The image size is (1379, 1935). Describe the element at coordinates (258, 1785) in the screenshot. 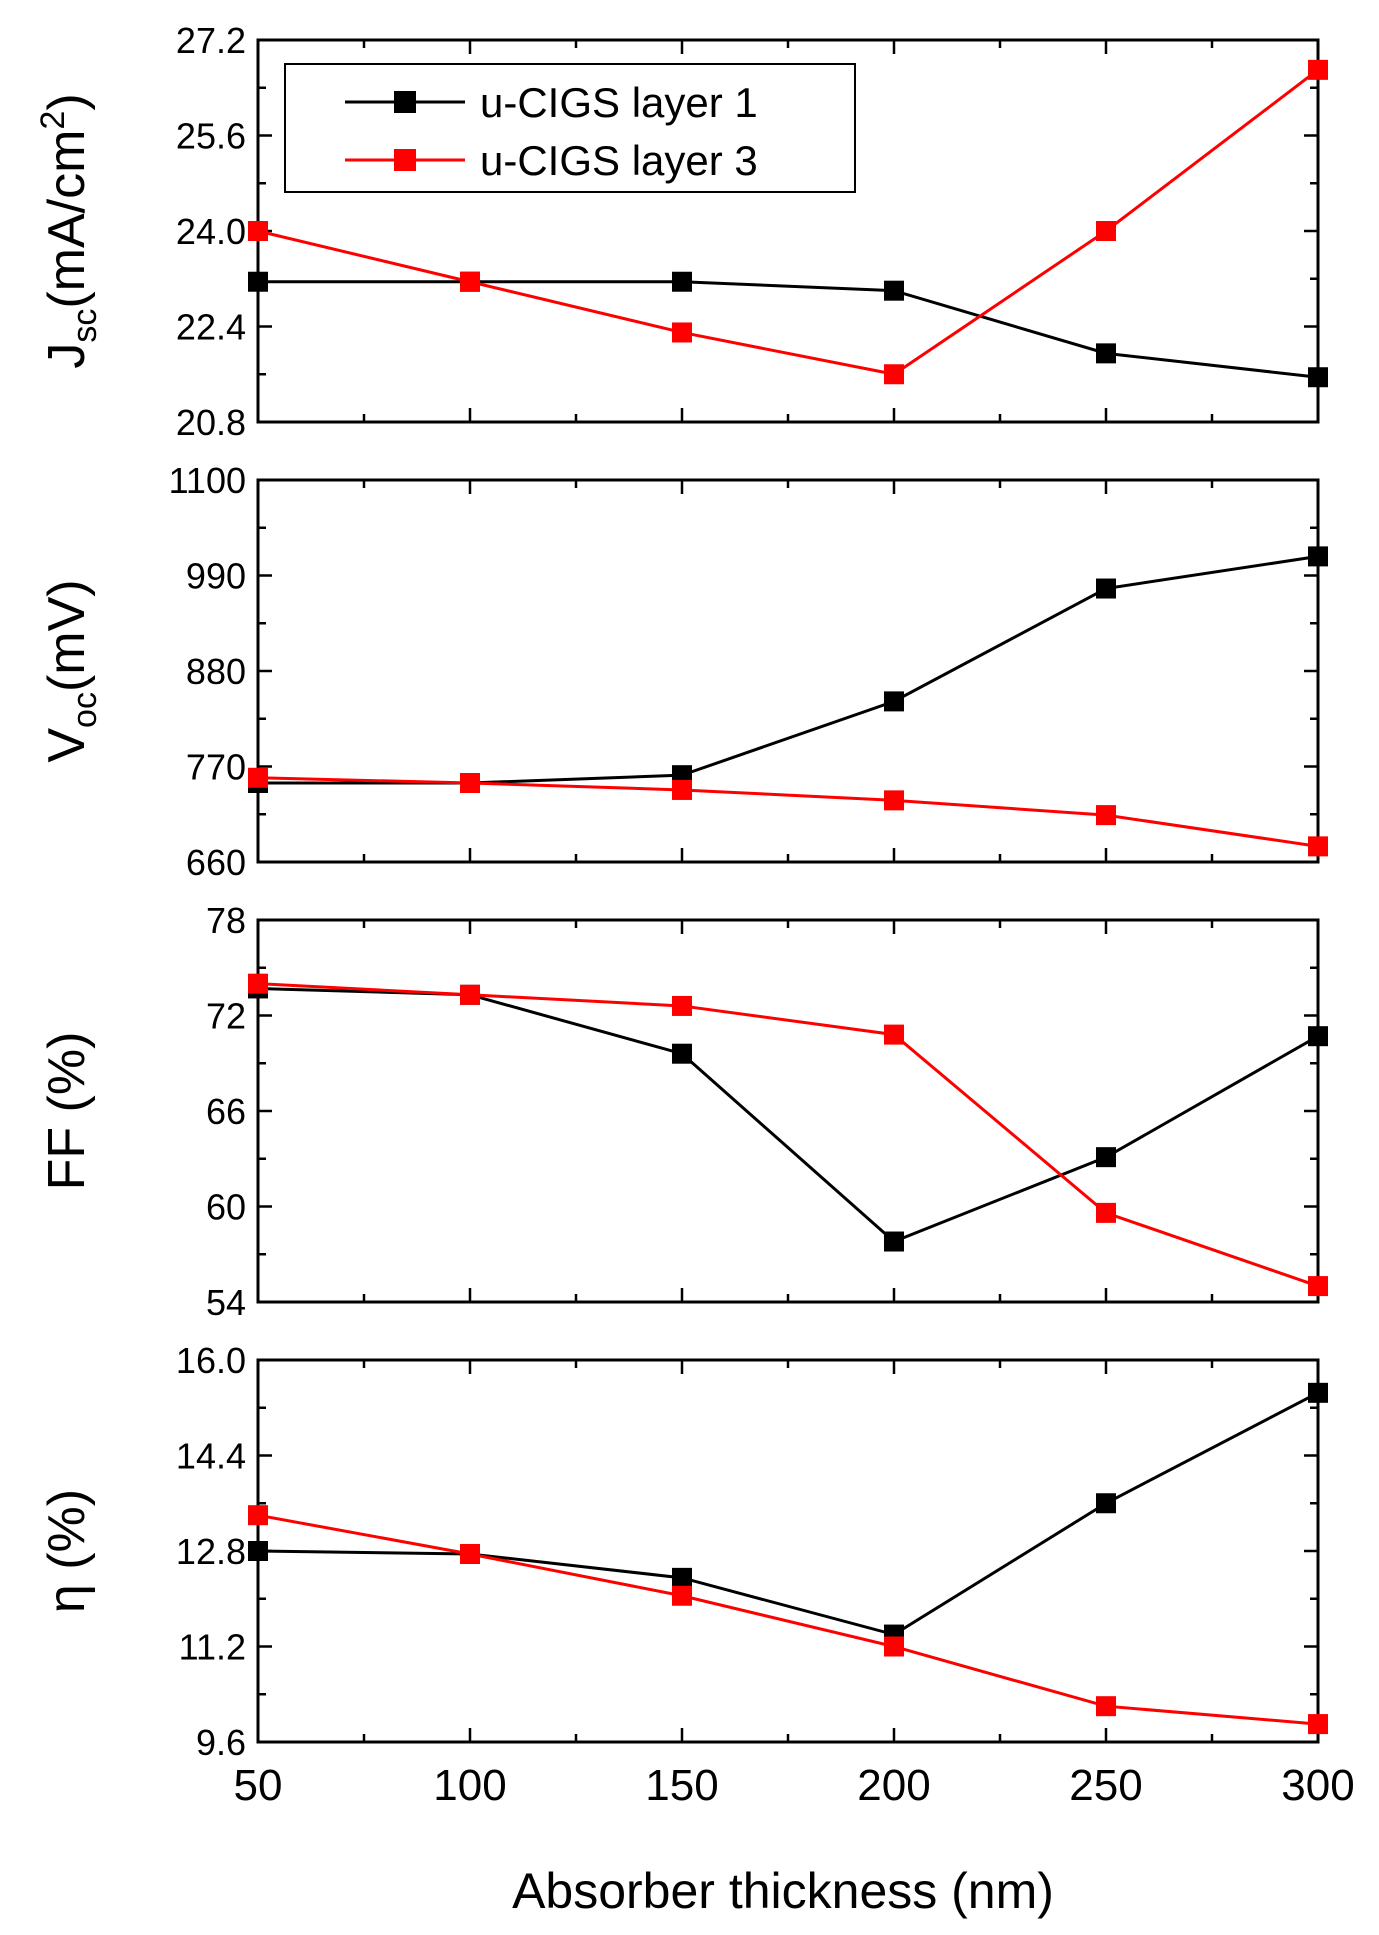

I see `x-tick-label: 50` at that location.